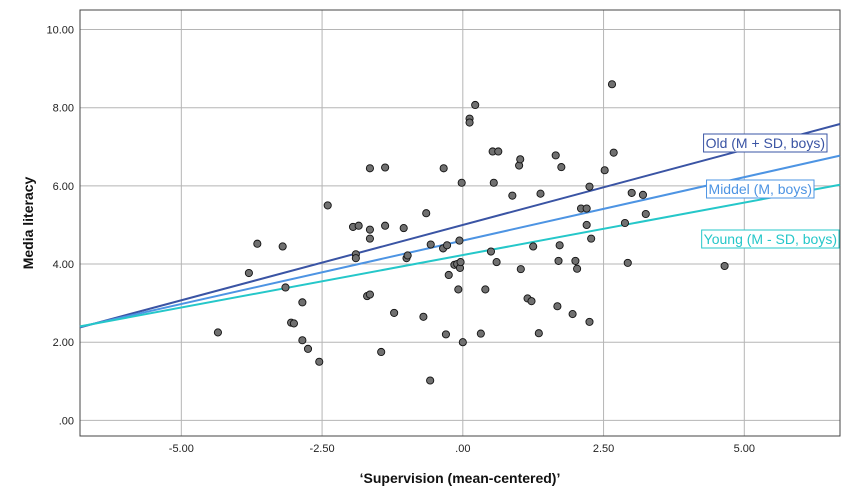 Image resolution: width=850 pixels, height=500 pixels. What do you see at coordinates (181, 449) in the screenshot?
I see `x-tick-label: -5.00` at bounding box center [181, 449].